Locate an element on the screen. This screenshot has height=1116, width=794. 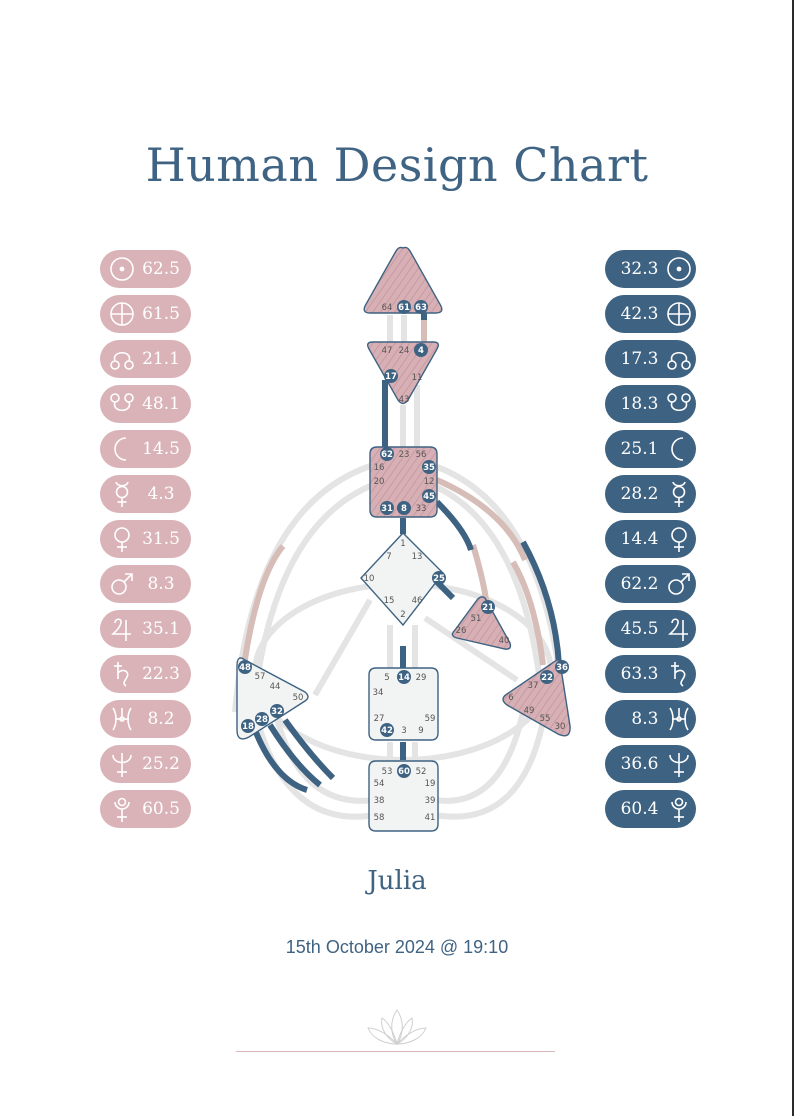
uranus-icon is located at coordinates (679, 719).